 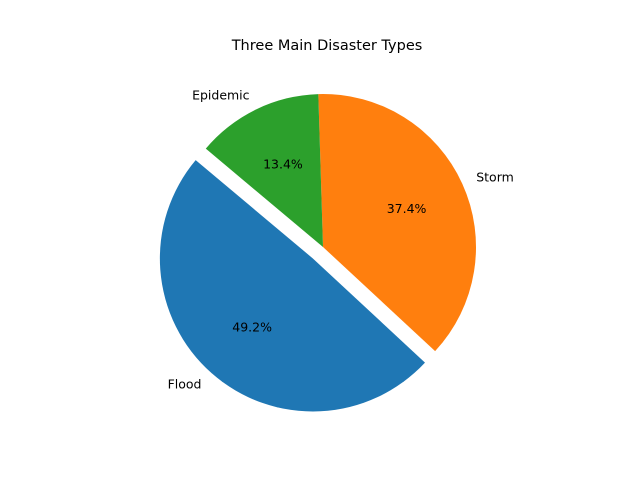 What do you see at coordinates (221, 95) in the screenshot?
I see `slice-label-epidemic: Epidemic` at bounding box center [221, 95].